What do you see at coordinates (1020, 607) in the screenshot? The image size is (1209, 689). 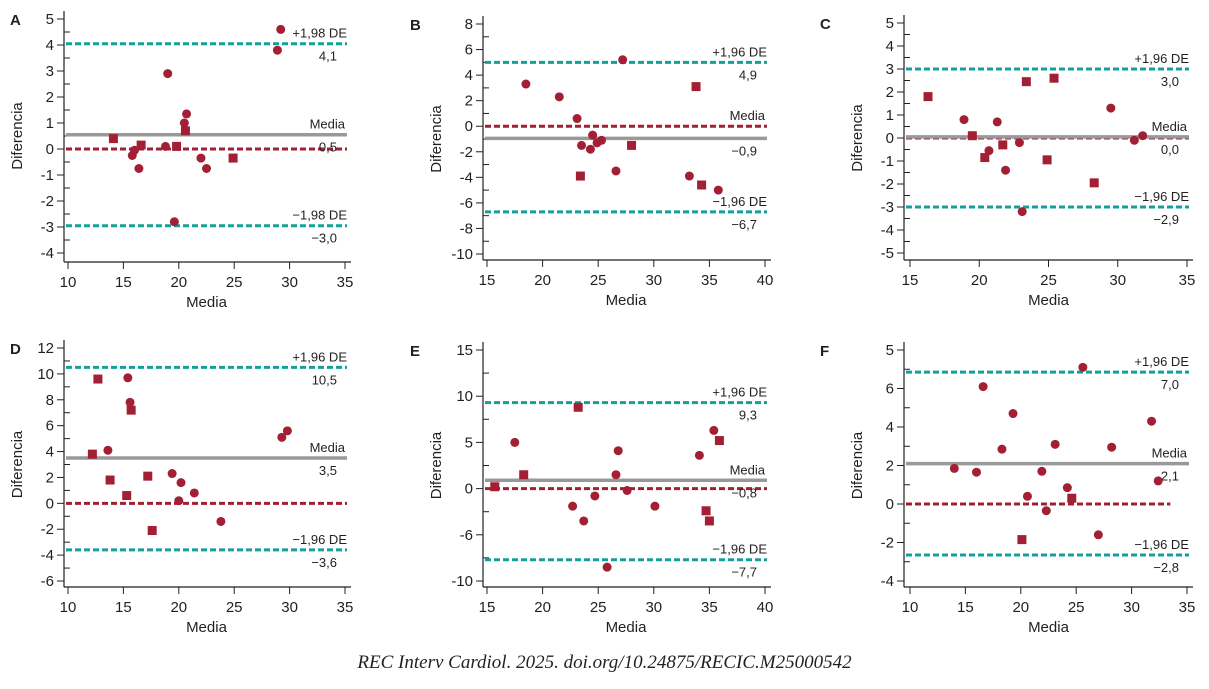 I see `x-tick-label: 20` at bounding box center [1020, 607].